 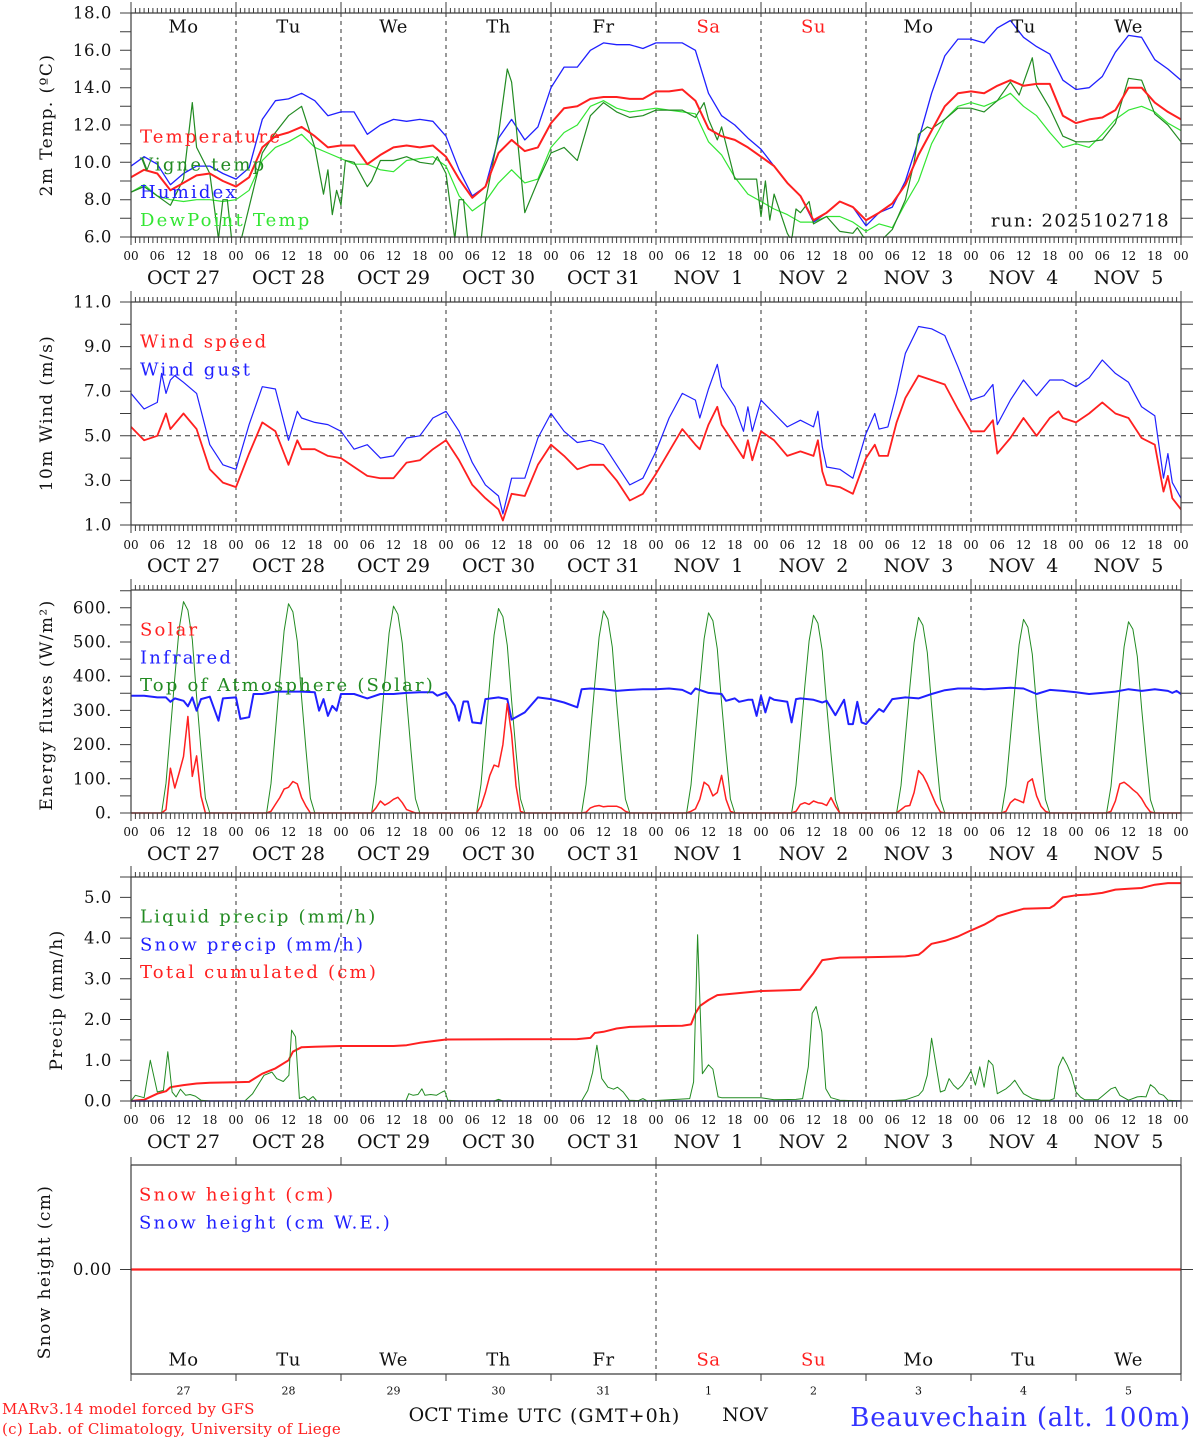 What do you see at coordinates (92, 778) in the screenshot?
I see `y-tick-label: 100.` at bounding box center [92, 778].